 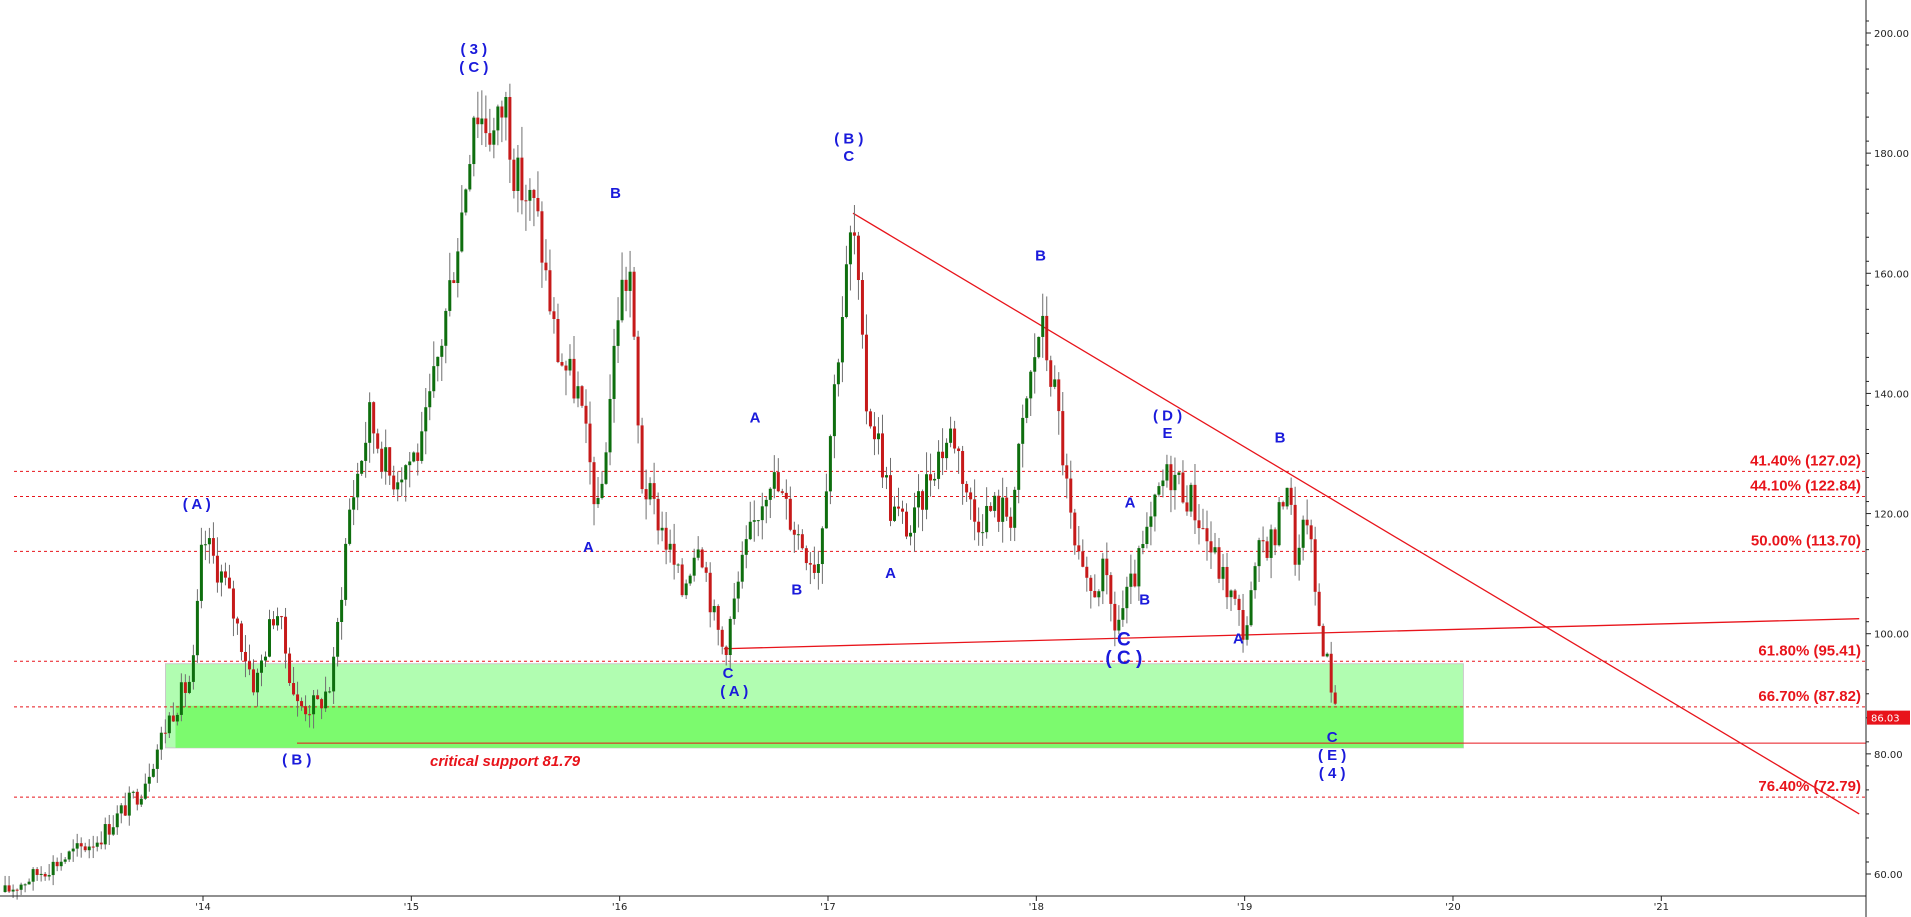 I want to click on time-axis-label: '15, so click(x=411, y=907).